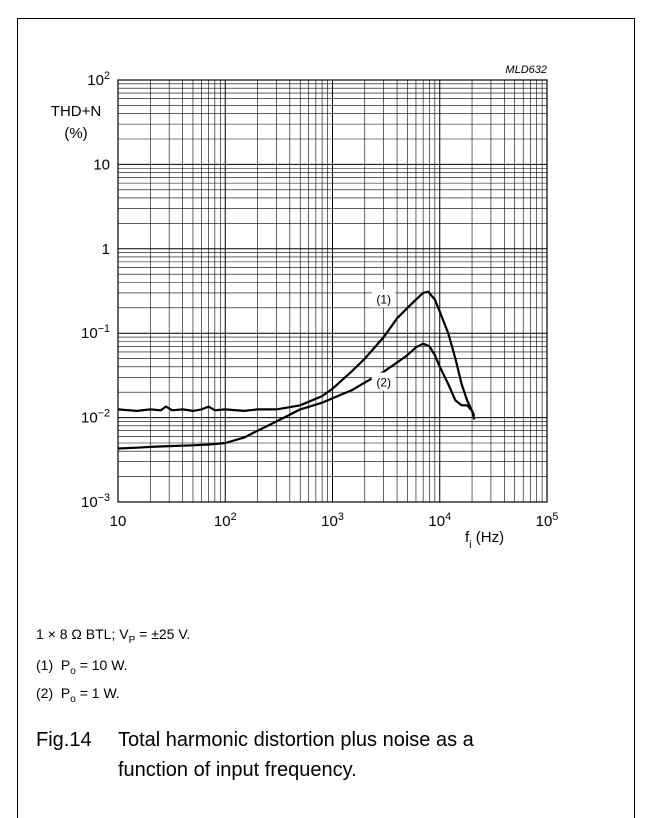 The height and width of the screenshot is (818, 653). I want to click on figure-number: Fig.14, so click(64, 740).